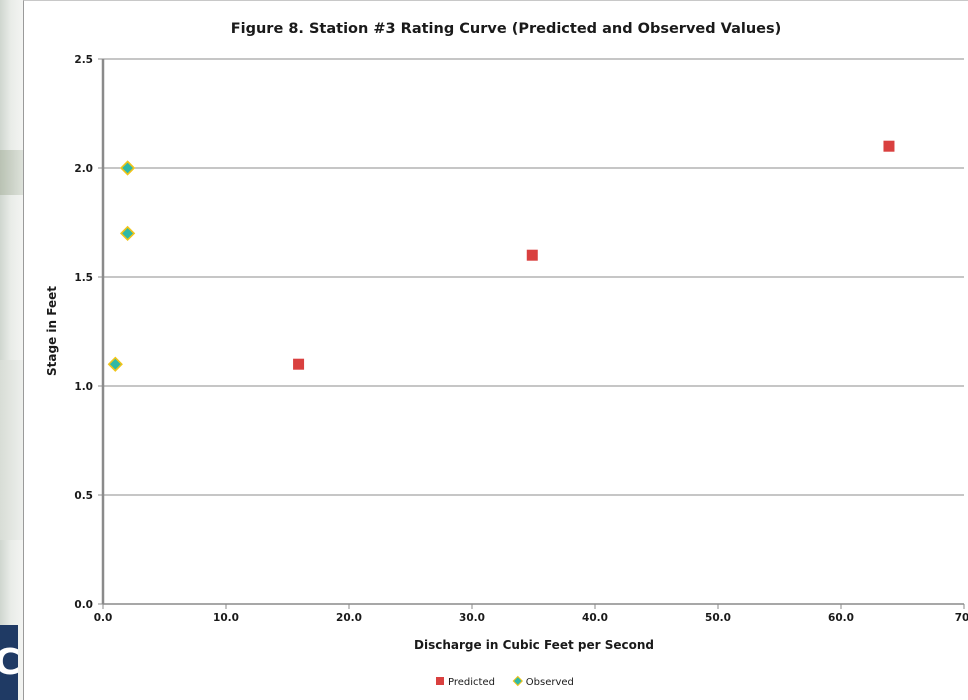 The image size is (968, 700). What do you see at coordinates (534, 645) in the screenshot?
I see `x-axis-label: Discharge in Cubic Feet per Second` at bounding box center [534, 645].